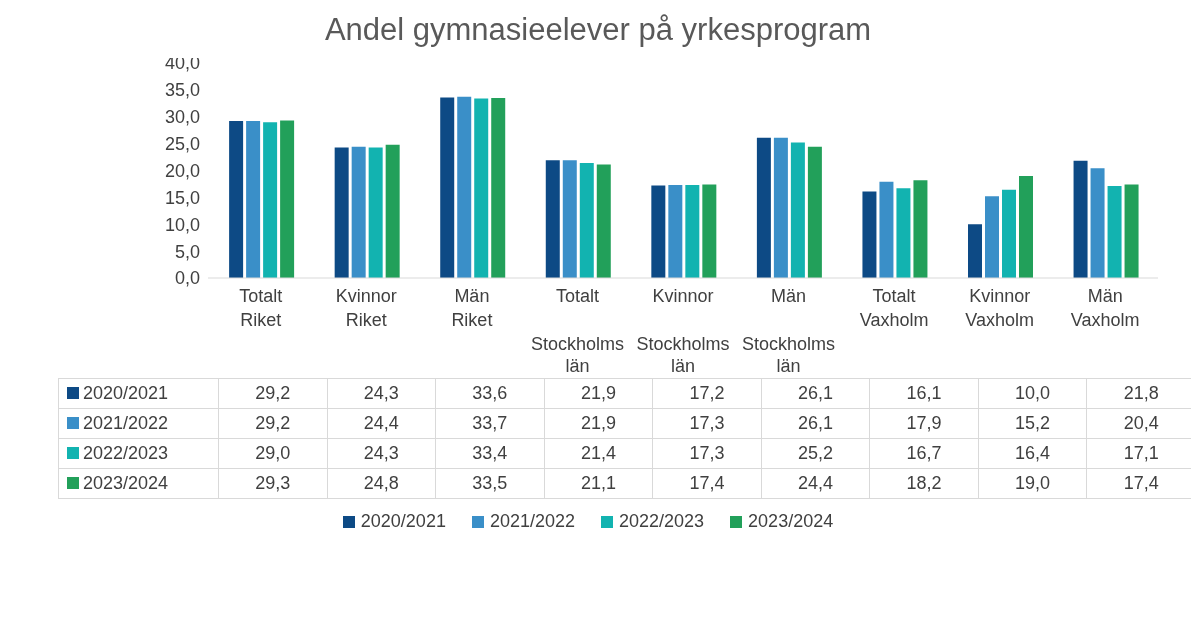 This screenshot has height=638, width=1191. Describe the element at coordinates (381, 483) in the screenshot. I see `data-label: 24,8` at that location.